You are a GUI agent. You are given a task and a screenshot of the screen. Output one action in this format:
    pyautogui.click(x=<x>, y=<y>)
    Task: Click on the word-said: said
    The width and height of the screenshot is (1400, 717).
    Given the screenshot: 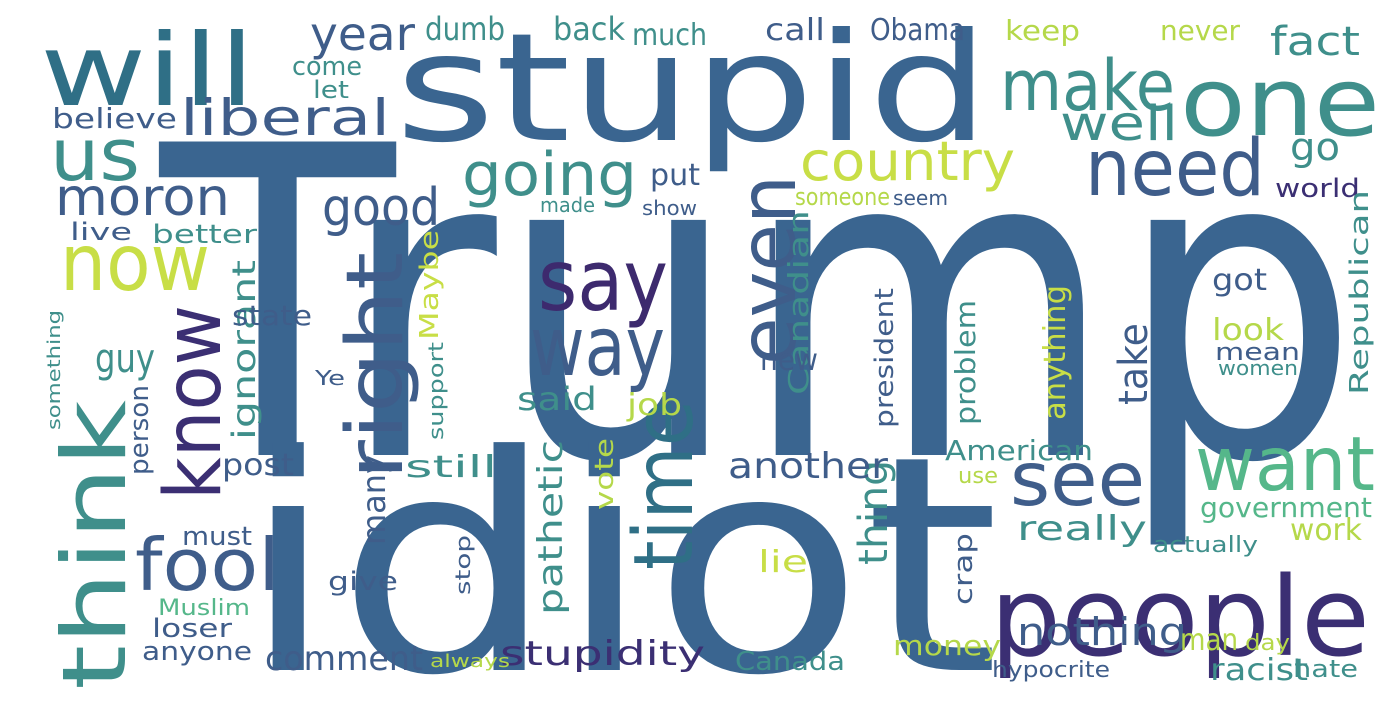 What is the action you would take?
    pyautogui.click(x=557, y=399)
    